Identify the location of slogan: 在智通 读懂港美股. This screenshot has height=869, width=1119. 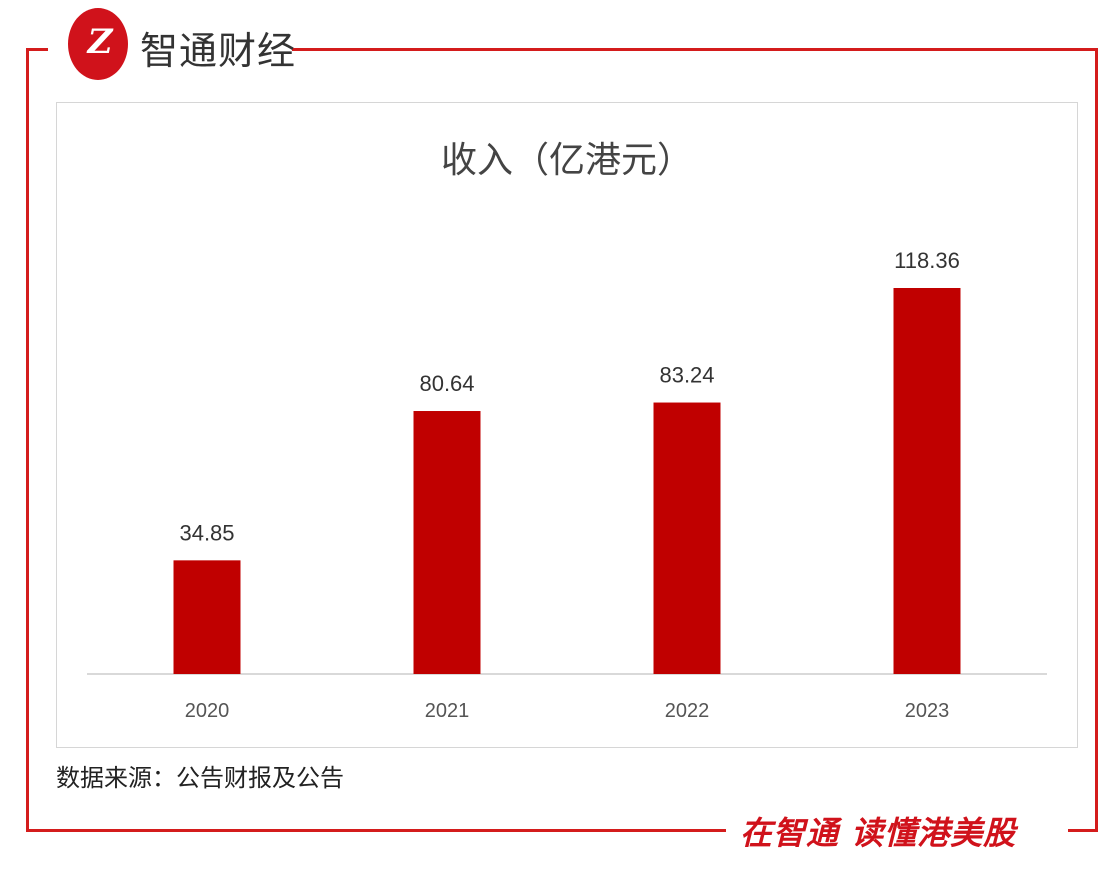
(878, 833).